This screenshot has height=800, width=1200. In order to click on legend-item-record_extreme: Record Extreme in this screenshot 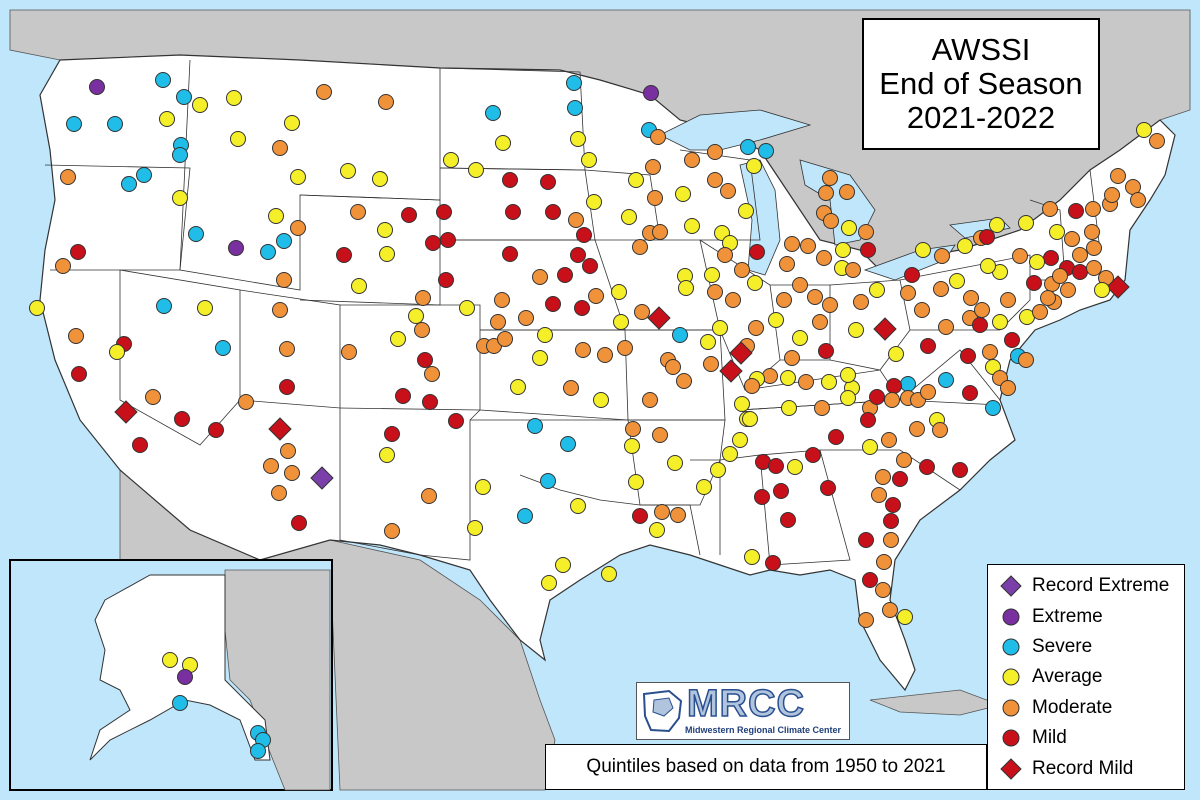, I will do `click(1091, 586)`.